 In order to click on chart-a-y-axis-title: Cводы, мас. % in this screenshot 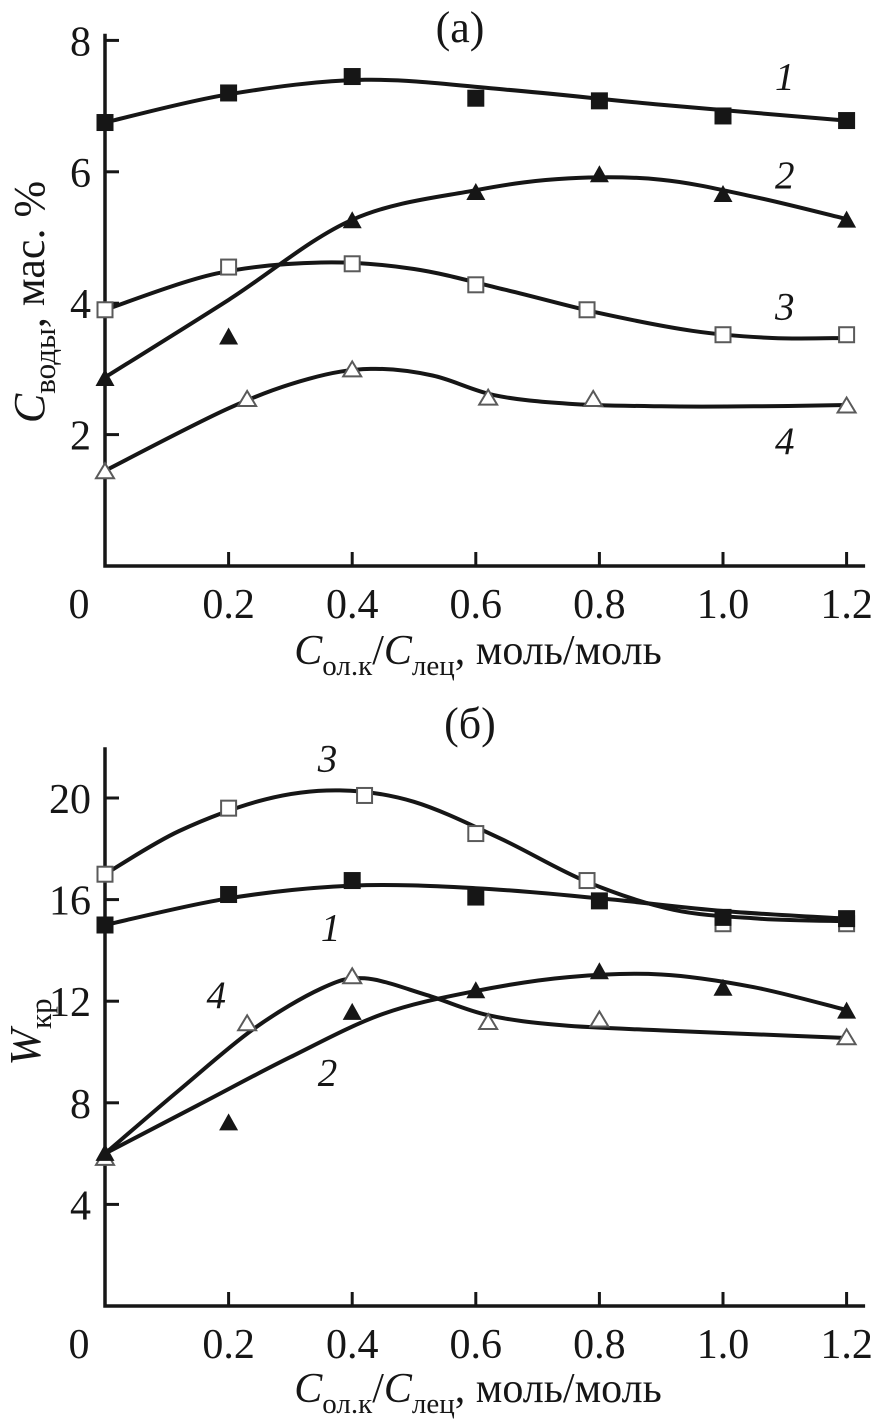, I will do `click(33, 302)`.